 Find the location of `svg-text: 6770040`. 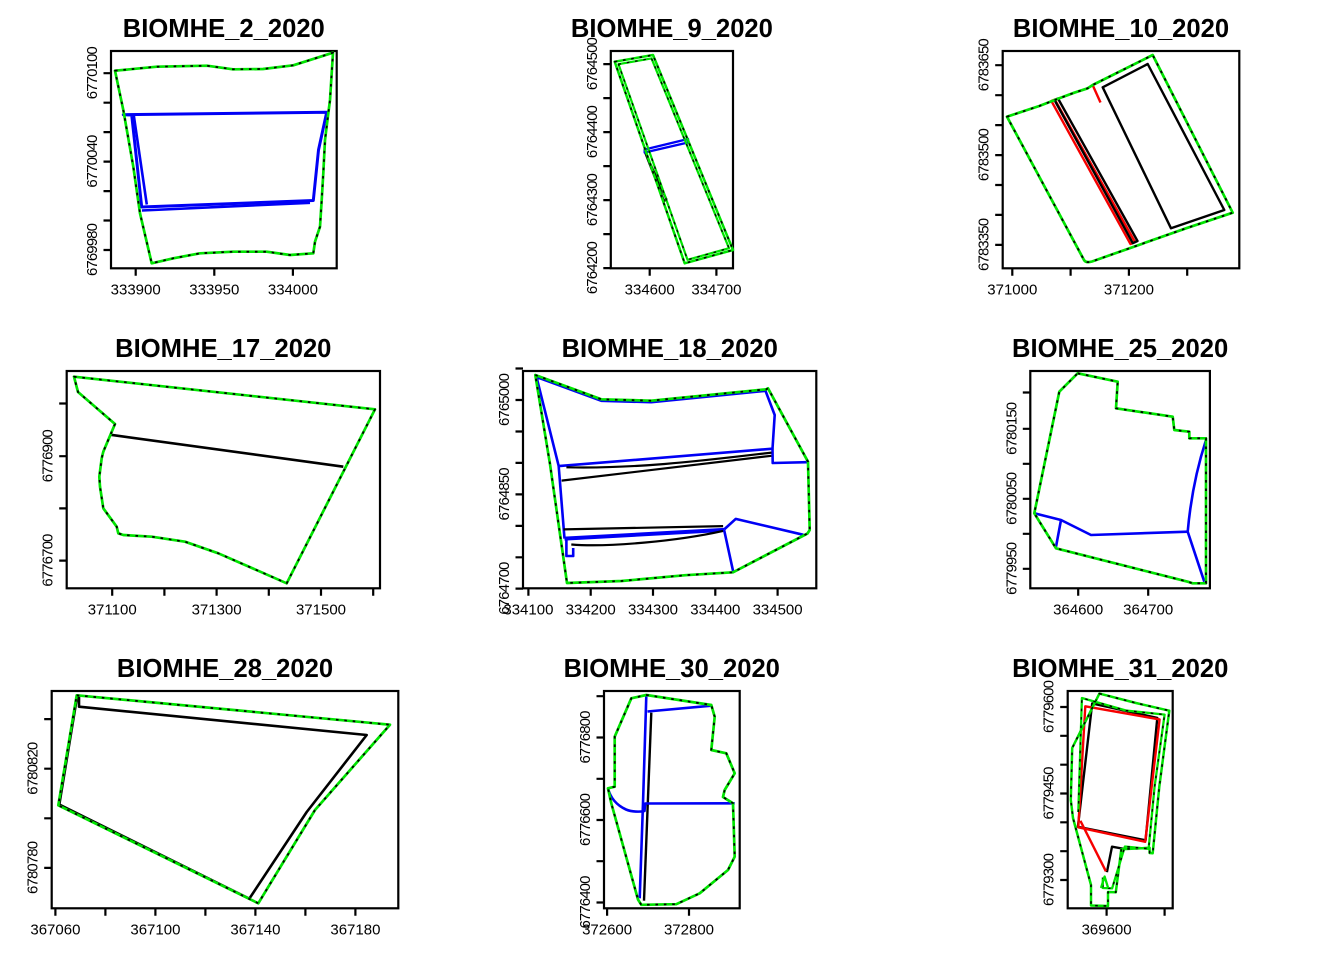

svg-text: 6770040 is located at coordinates (92, 161).